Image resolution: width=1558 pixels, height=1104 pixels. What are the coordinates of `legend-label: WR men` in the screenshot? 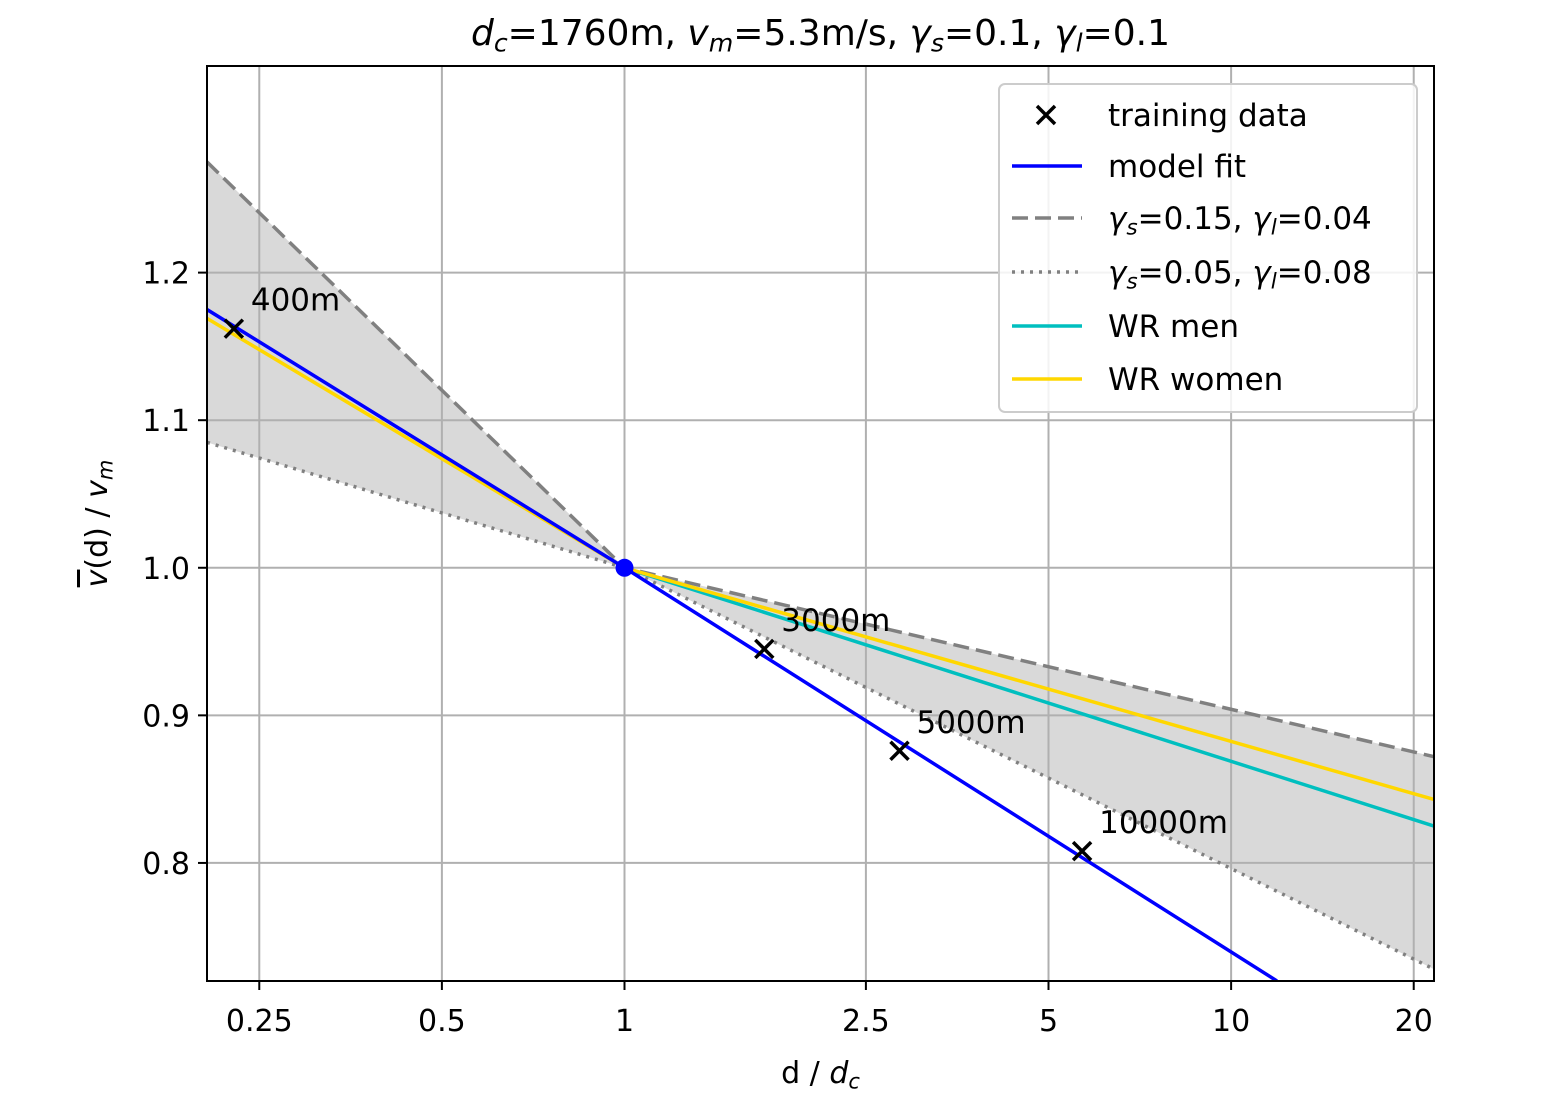 It's located at (1173, 327).